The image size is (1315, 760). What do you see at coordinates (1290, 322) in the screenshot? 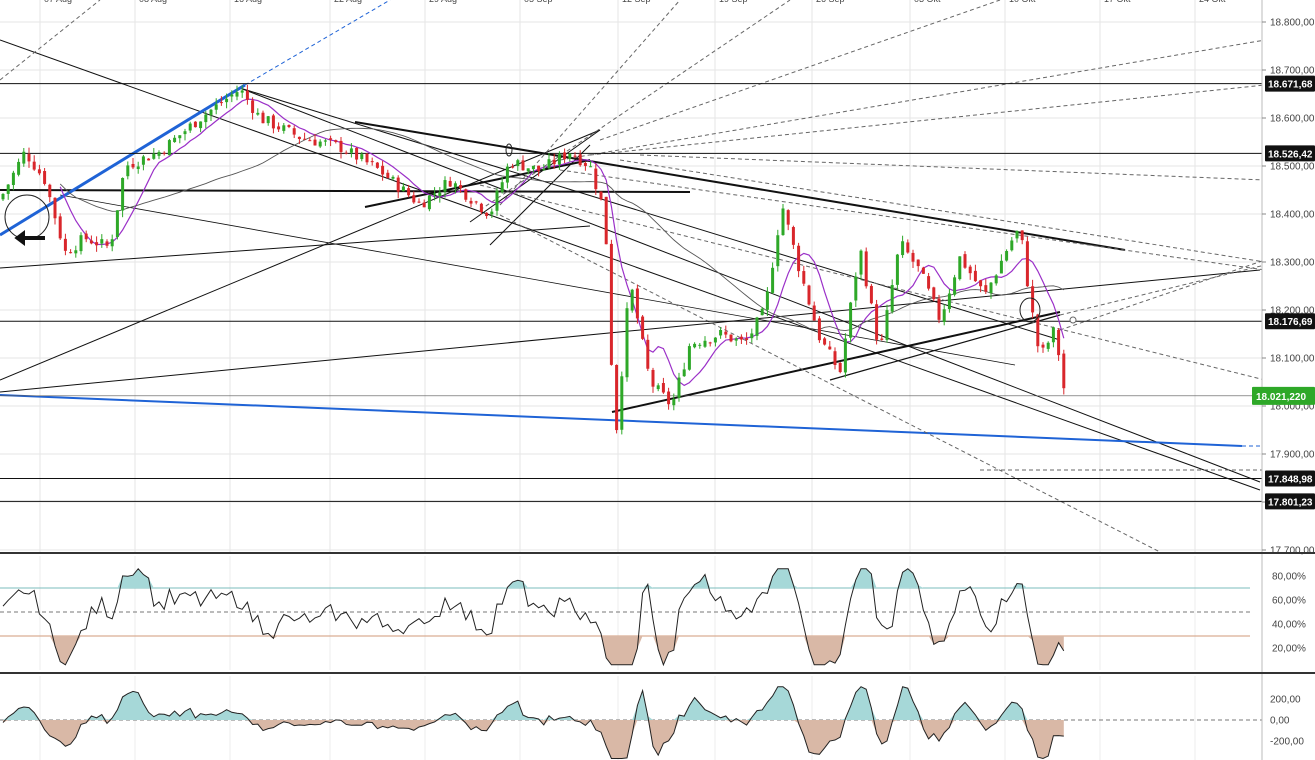
I see `price-level-tag-label: 18.176,69` at bounding box center [1290, 322].